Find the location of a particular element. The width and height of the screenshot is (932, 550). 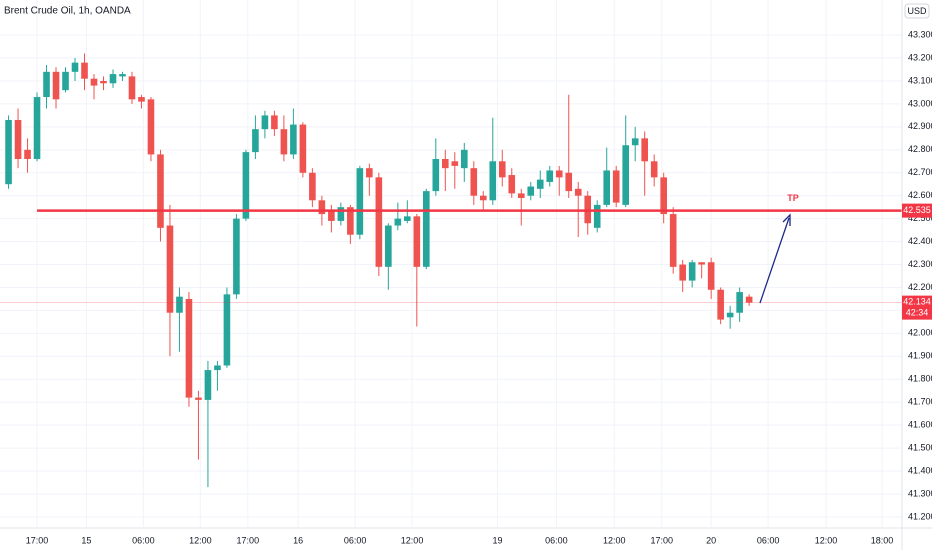

currency-box is located at coordinates (917, 11).